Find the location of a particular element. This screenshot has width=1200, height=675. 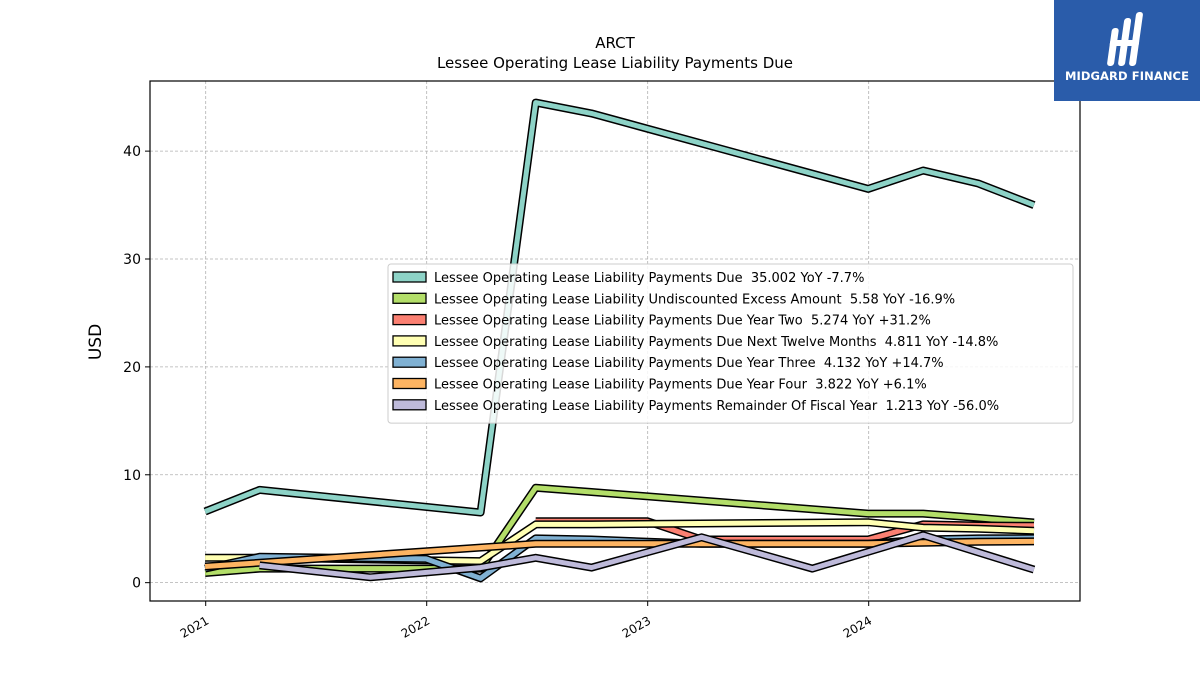

legend-box is located at coordinates (730, 343).